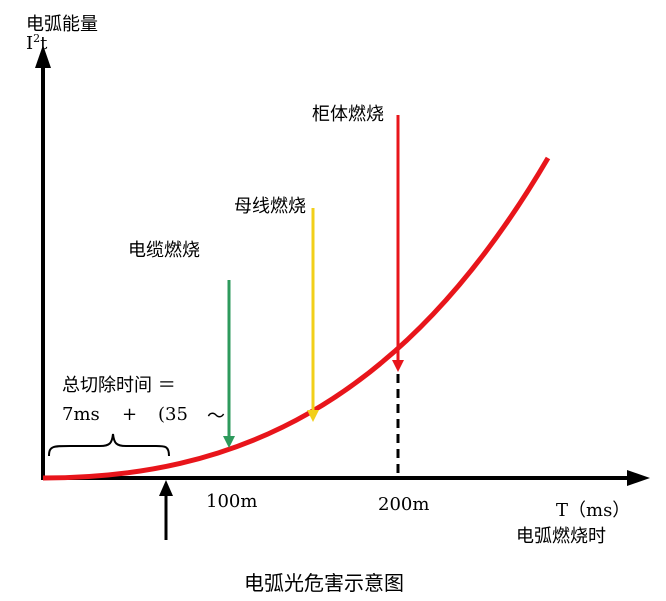  Describe the element at coordinates (593, 510) in the screenshot. I see `x-axis-unit: T（ms）` at that location.